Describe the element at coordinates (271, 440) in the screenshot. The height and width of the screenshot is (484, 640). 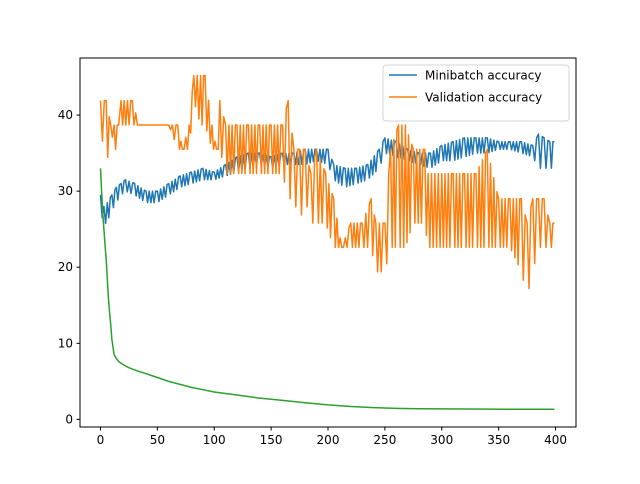
I see `x-tick-label: 150` at that location.